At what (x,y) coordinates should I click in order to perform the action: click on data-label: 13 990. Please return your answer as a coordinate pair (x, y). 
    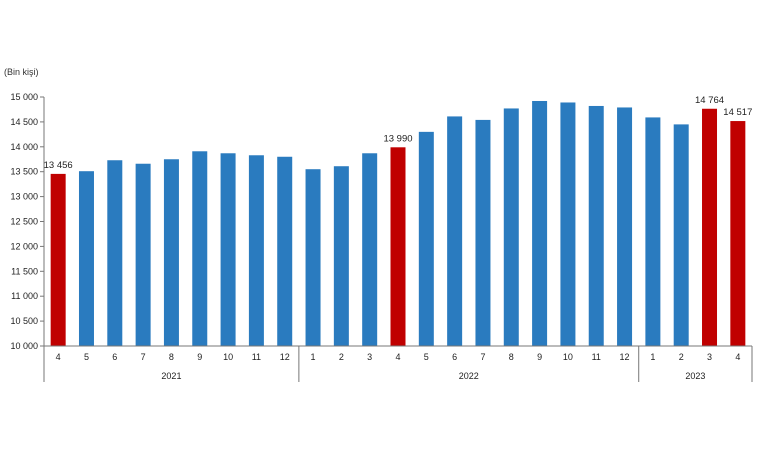
    Looking at the image, I should click on (397, 138).